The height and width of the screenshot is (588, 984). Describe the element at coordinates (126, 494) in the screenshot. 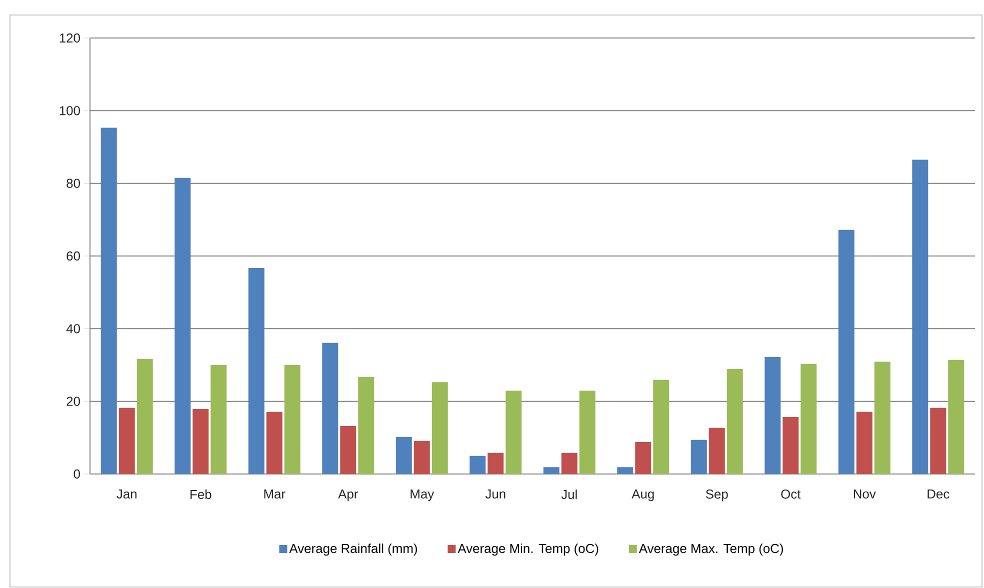

I see `x-tick-label: Jan` at that location.